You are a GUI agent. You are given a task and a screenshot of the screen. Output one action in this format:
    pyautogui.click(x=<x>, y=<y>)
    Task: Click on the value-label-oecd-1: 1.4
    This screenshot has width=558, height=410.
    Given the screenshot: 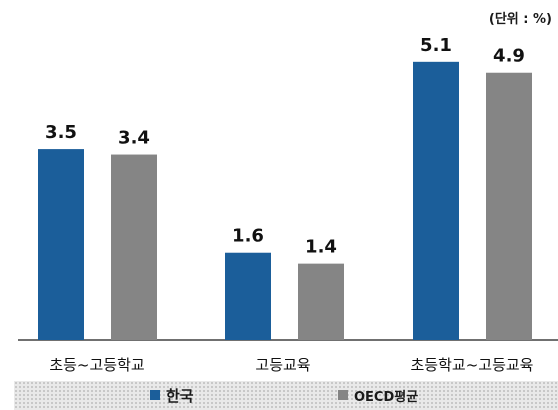 What is the action you would take?
    pyautogui.click(x=321, y=247)
    